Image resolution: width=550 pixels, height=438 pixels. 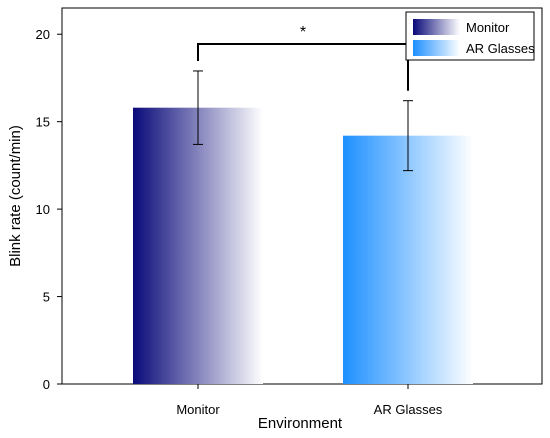 What do you see at coordinates (15, 196) in the screenshot?
I see `y-axis-title: Blink rate (count/min)` at bounding box center [15, 196].